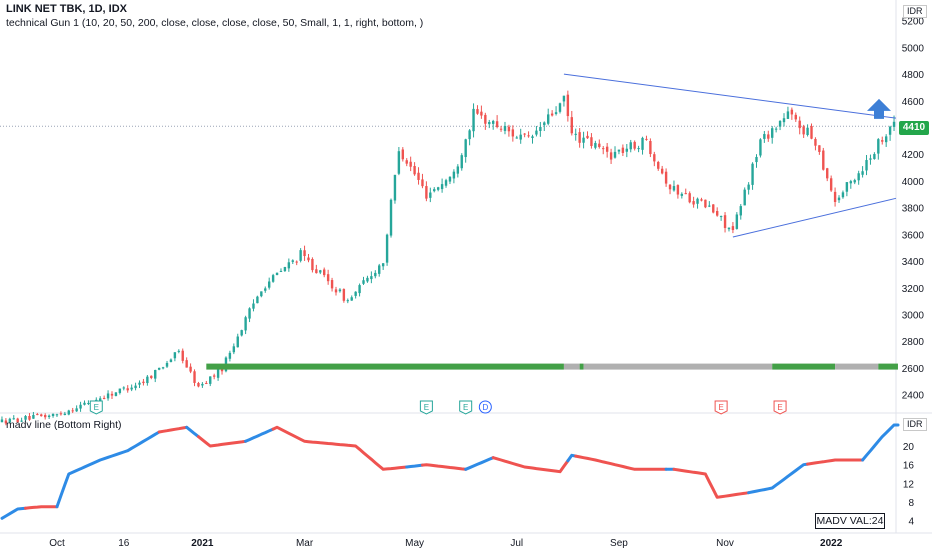  I want to click on time-tick-label: 16, so click(124, 543).